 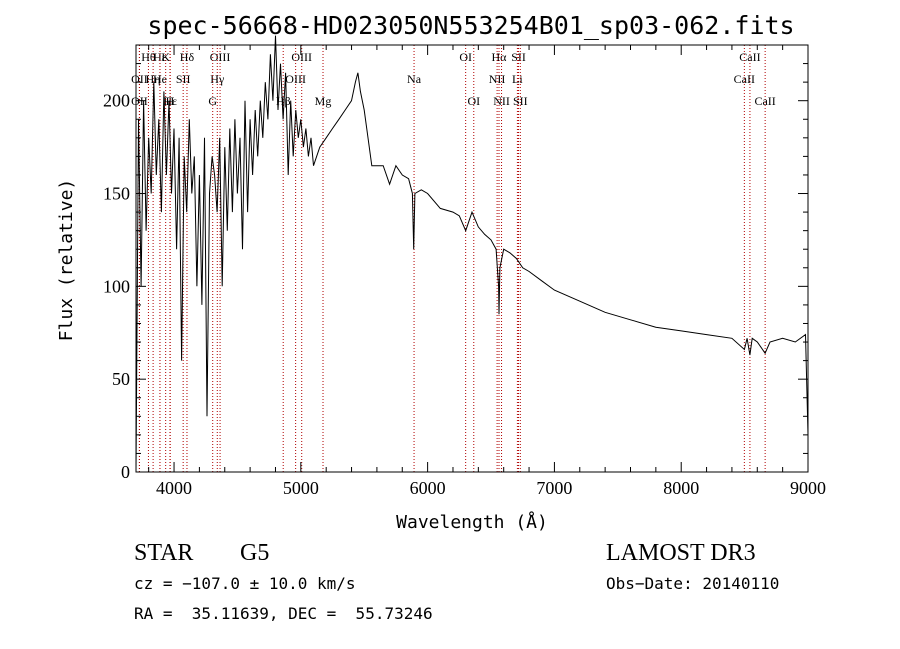 I want to click on spectral-line-label: He, so click(x=160, y=79).